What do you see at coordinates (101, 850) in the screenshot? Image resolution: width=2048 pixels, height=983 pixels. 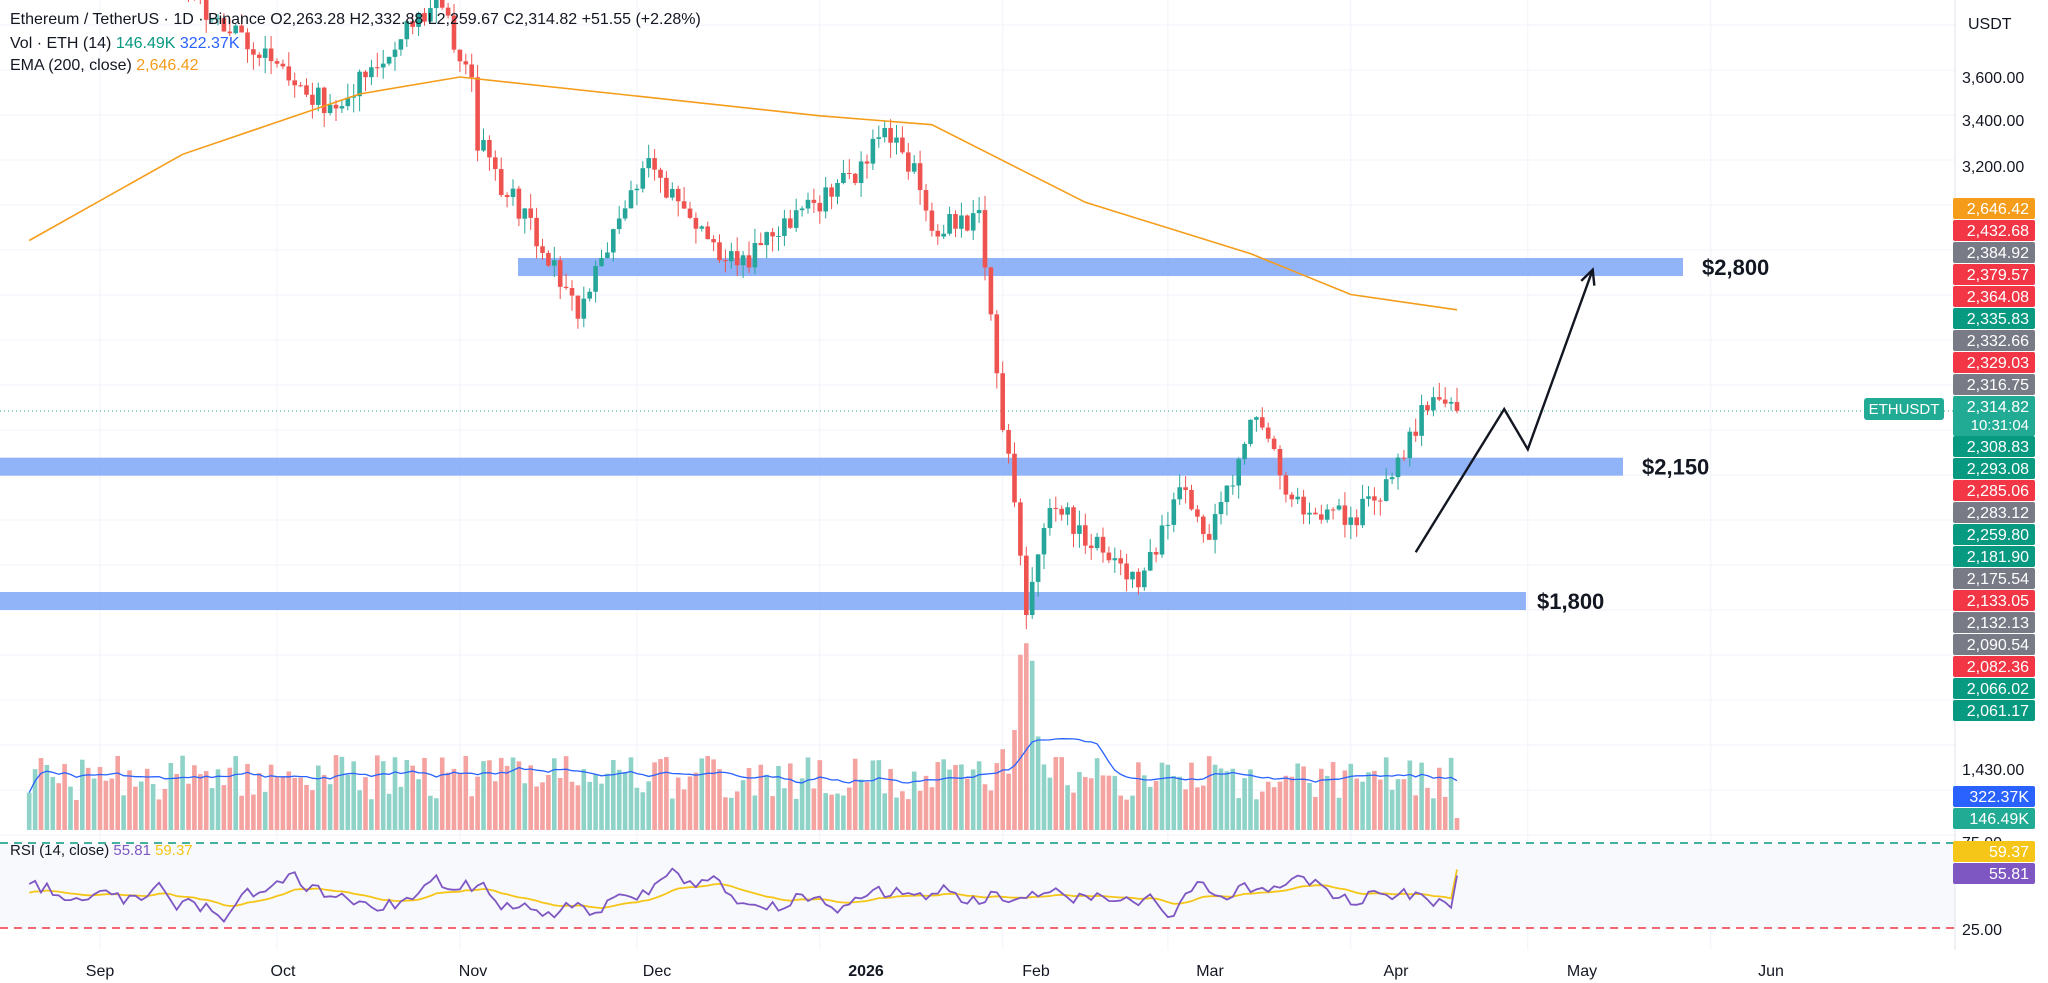 I see `rsi-legend: RSI (14, close) 55.81 59.37` at bounding box center [101, 850].